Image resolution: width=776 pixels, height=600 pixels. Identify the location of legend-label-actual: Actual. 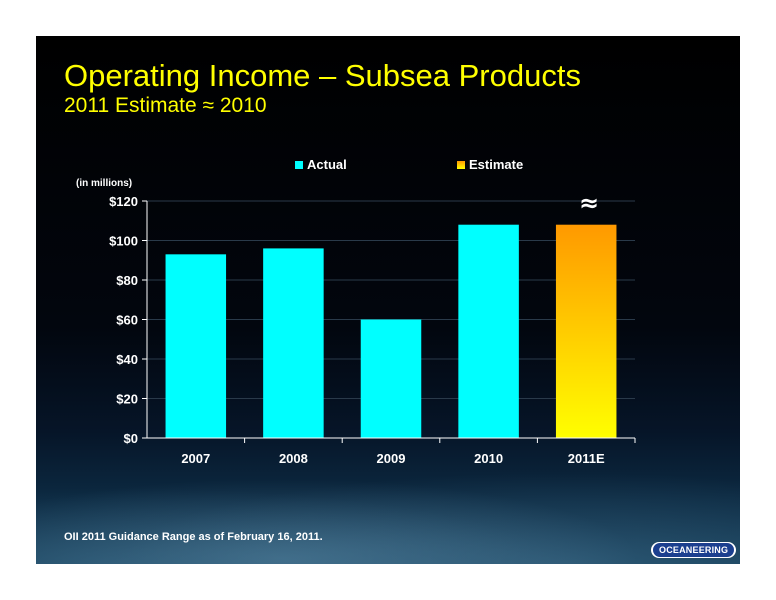
(327, 164).